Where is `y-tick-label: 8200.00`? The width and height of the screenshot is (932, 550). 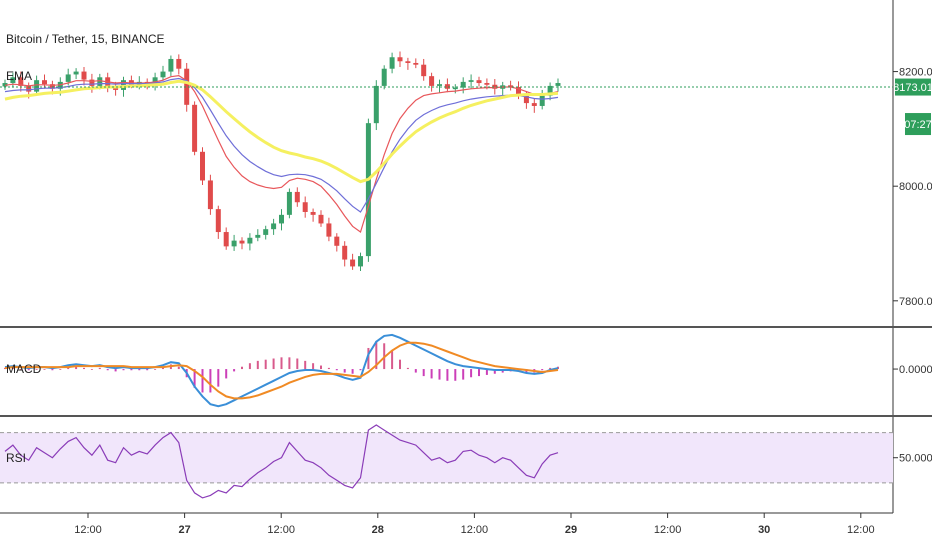
y-tick-label: 8200.00 is located at coordinates (915, 73).